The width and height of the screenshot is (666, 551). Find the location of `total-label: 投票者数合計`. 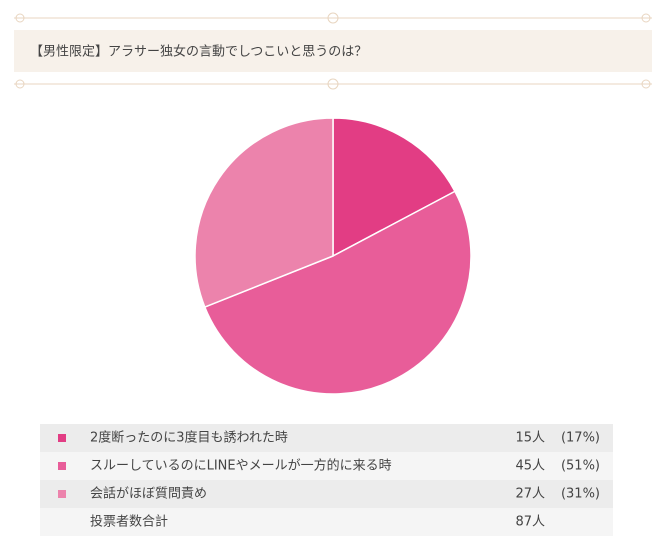

total-label: 投票者数合計 is located at coordinates (129, 522).